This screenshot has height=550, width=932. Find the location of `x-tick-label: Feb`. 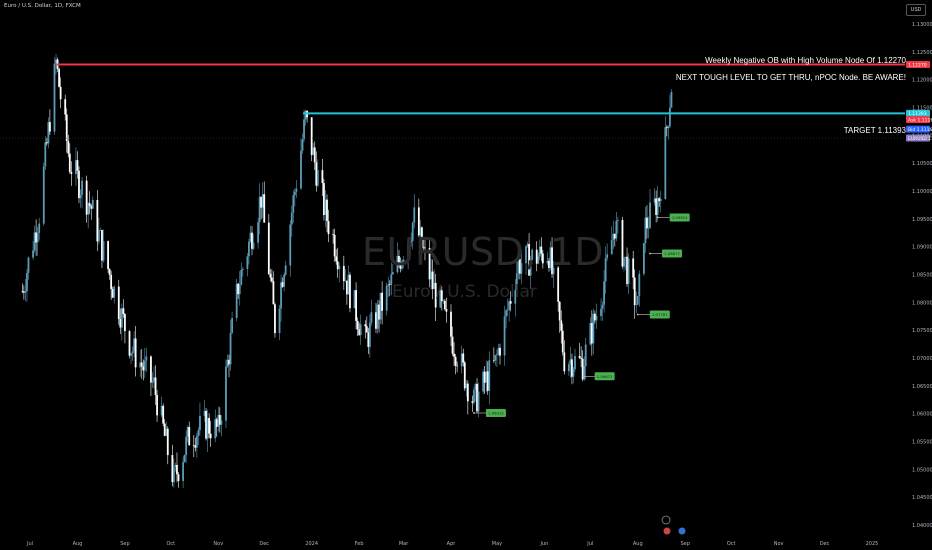

x-tick-label: Feb is located at coordinates (359, 544).